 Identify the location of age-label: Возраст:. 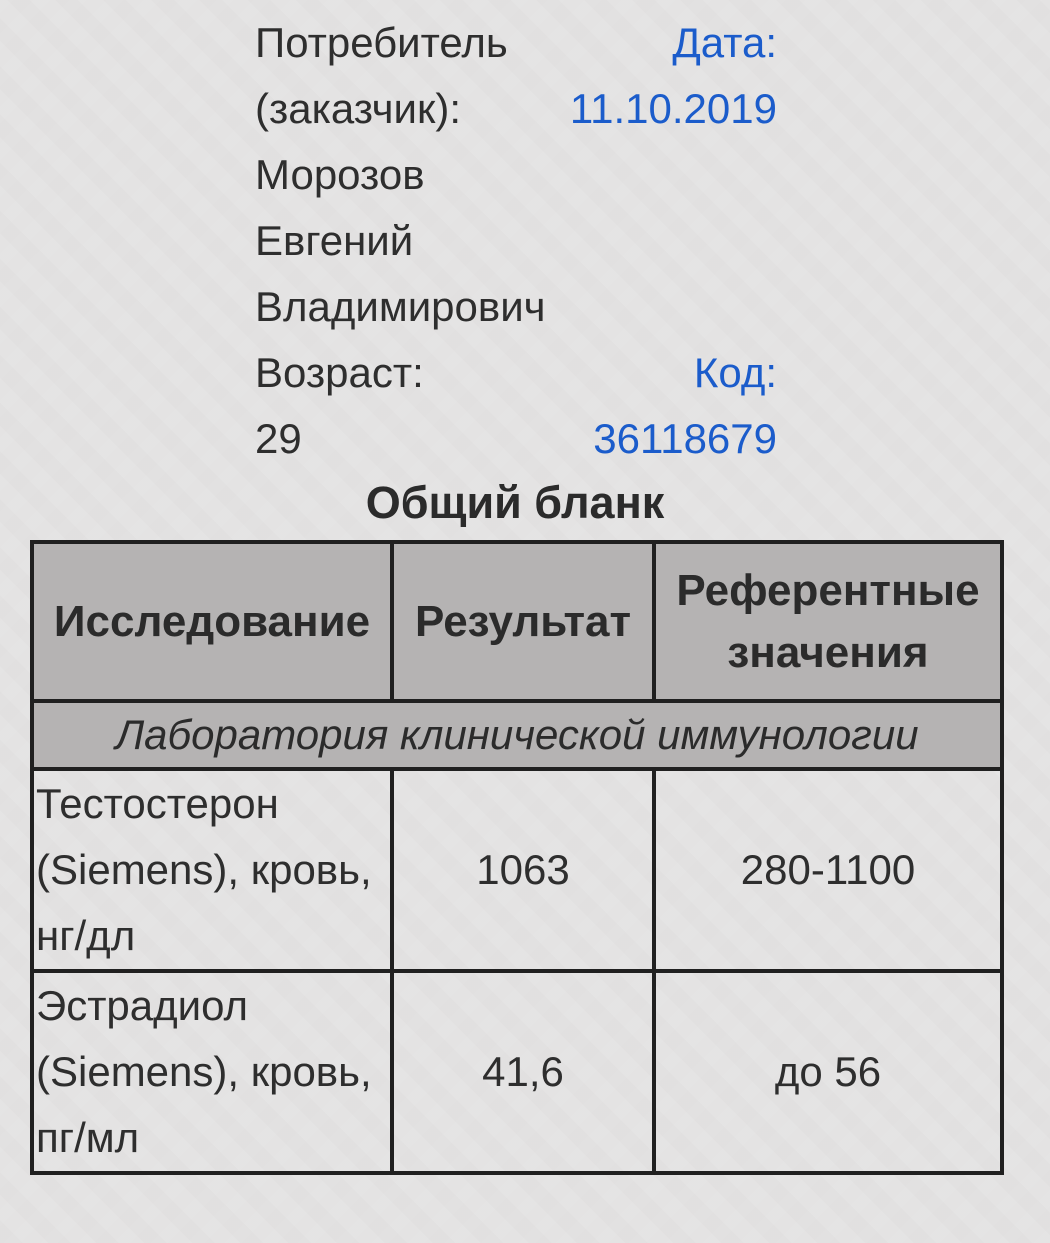
(339, 372).